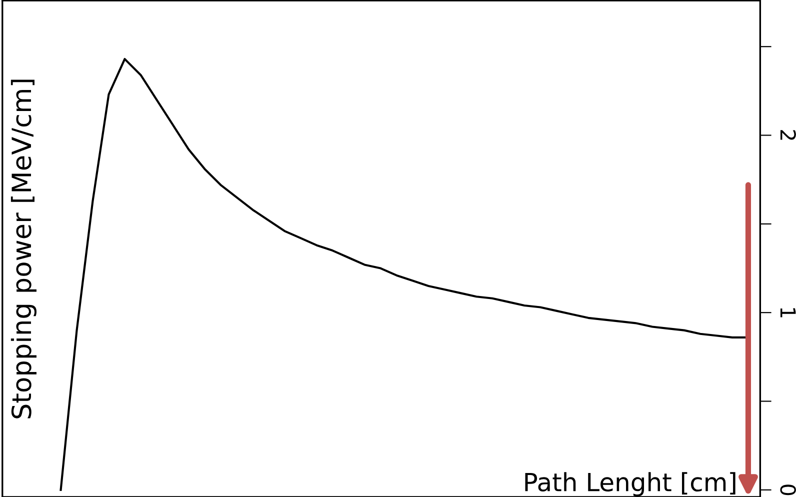  What do you see at coordinates (788, 490) in the screenshot?
I see `y-tick-label: 0` at bounding box center [788, 490].